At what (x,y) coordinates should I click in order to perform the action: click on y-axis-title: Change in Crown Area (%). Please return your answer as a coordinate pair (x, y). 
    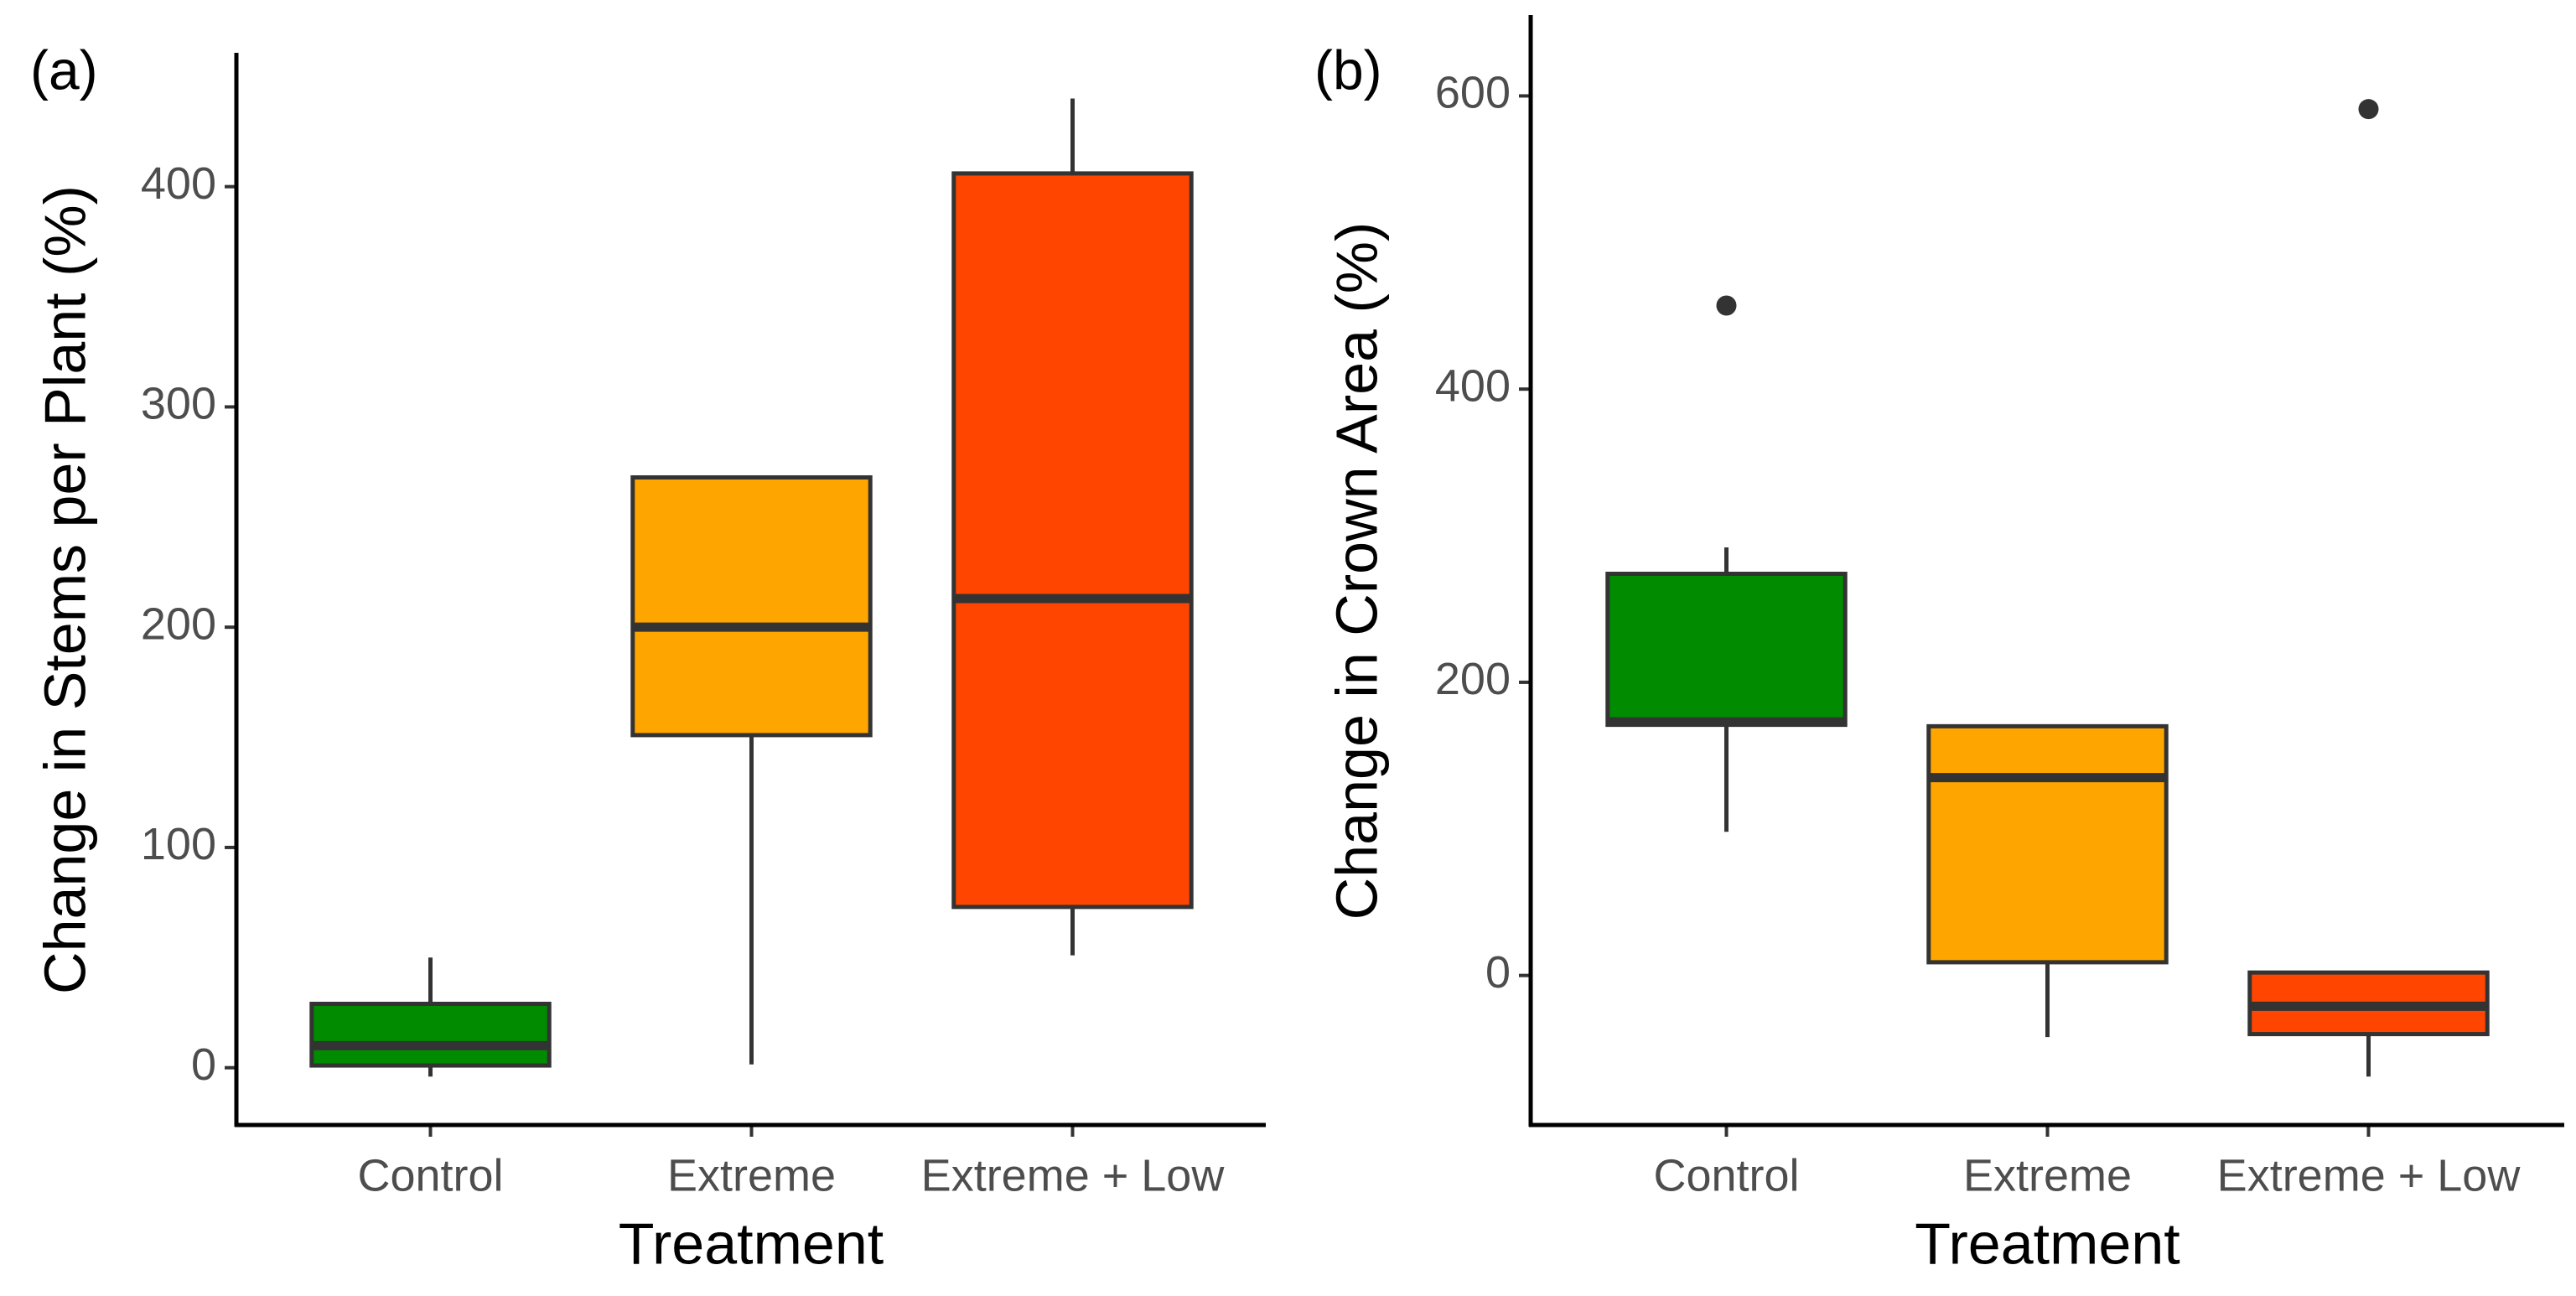
    Looking at the image, I should click on (1356, 571).